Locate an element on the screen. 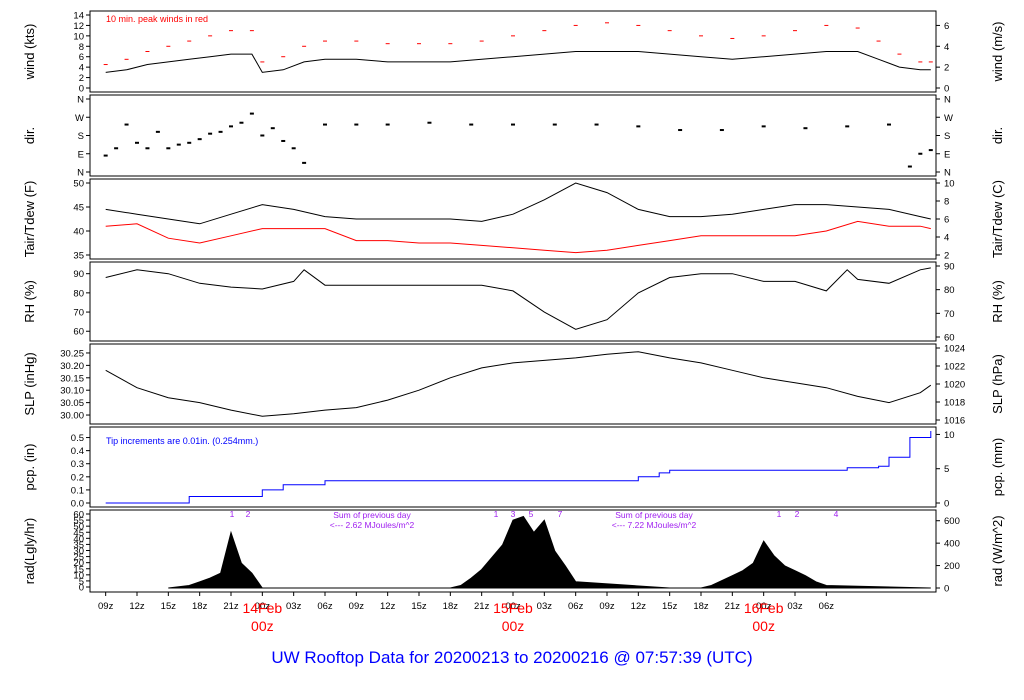 The image size is (1024, 700). rh-ytick-label: 80 is located at coordinates (78, 293).